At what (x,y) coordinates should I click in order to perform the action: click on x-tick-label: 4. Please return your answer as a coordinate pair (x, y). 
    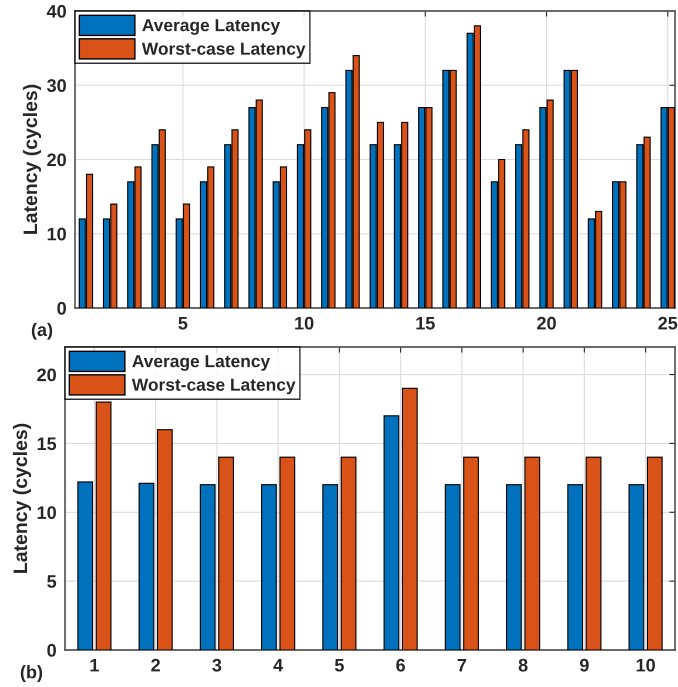
    Looking at the image, I should click on (278, 665).